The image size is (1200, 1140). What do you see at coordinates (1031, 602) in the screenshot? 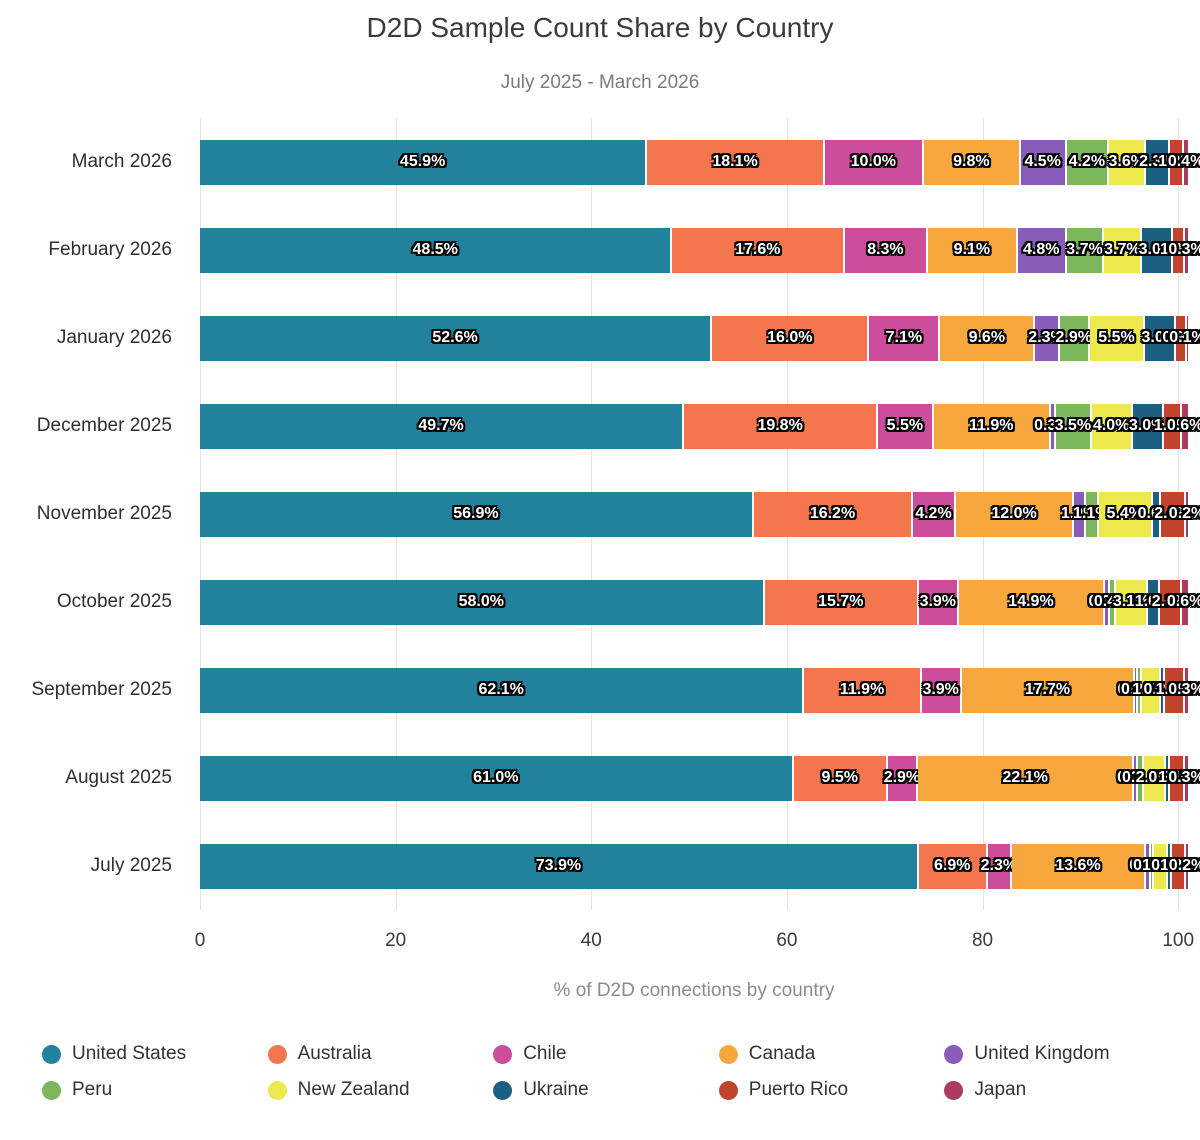
I see `segment-canada: 14.9%` at bounding box center [1031, 602].